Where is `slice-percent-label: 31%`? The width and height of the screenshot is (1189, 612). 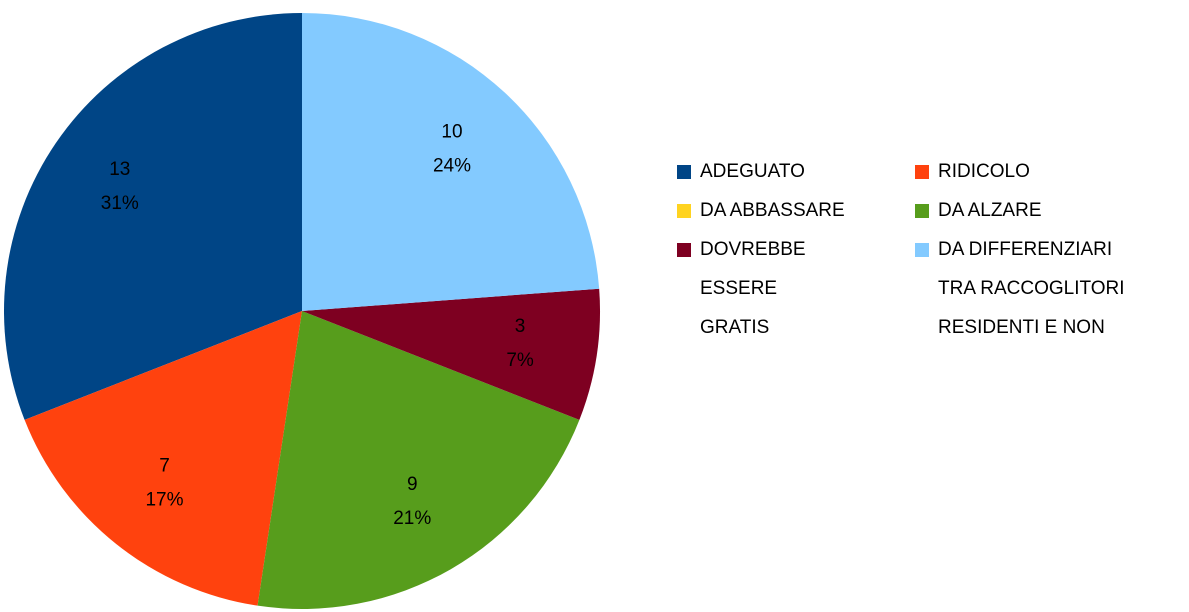 slice-percent-label: 31% is located at coordinates (120, 203).